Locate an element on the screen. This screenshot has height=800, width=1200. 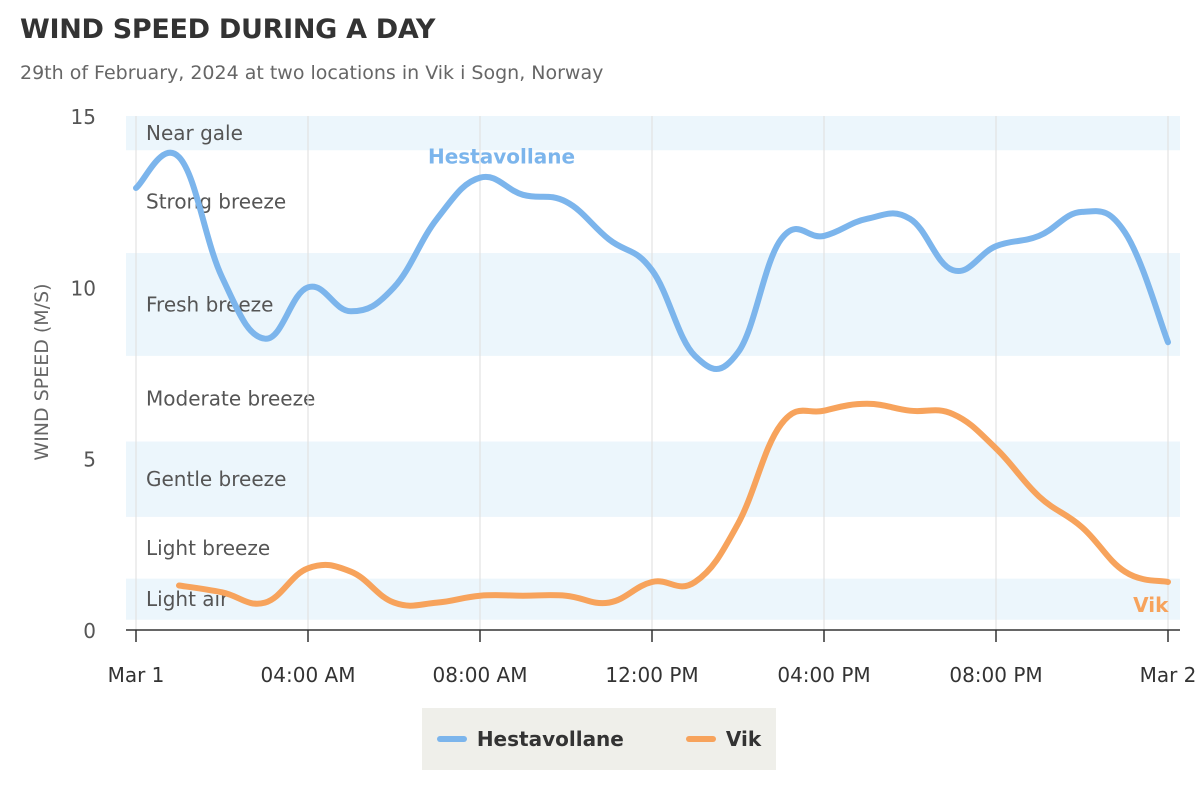
y-tick-label: 15 is located at coordinates (83, 117).